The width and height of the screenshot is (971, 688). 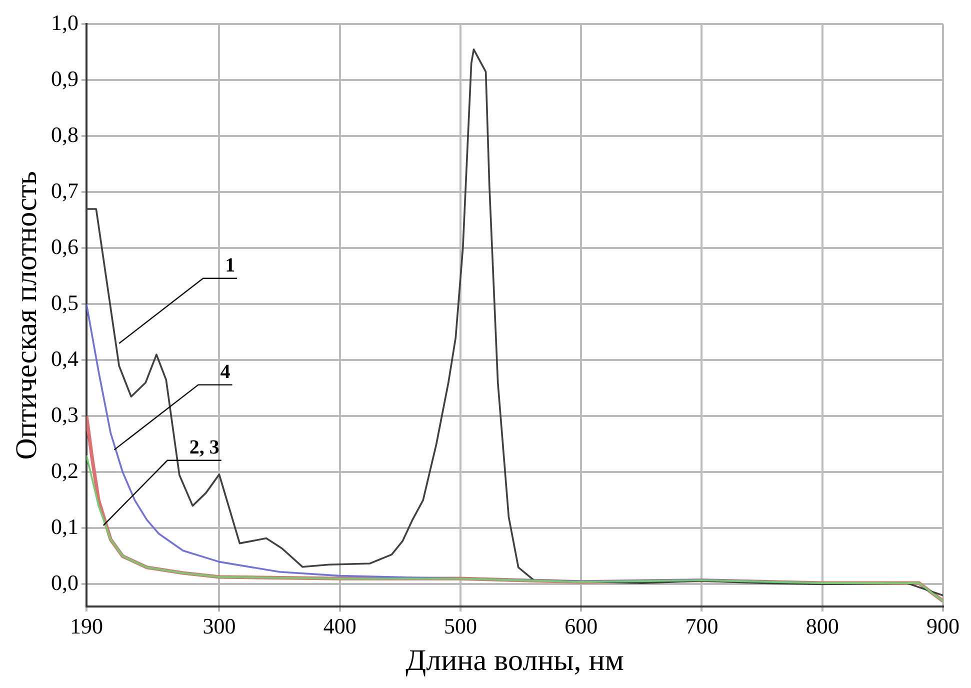 What do you see at coordinates (64, 302) in the screenshot?
I see `y-tick-label: 0,5` at bounding box center [64, 302].